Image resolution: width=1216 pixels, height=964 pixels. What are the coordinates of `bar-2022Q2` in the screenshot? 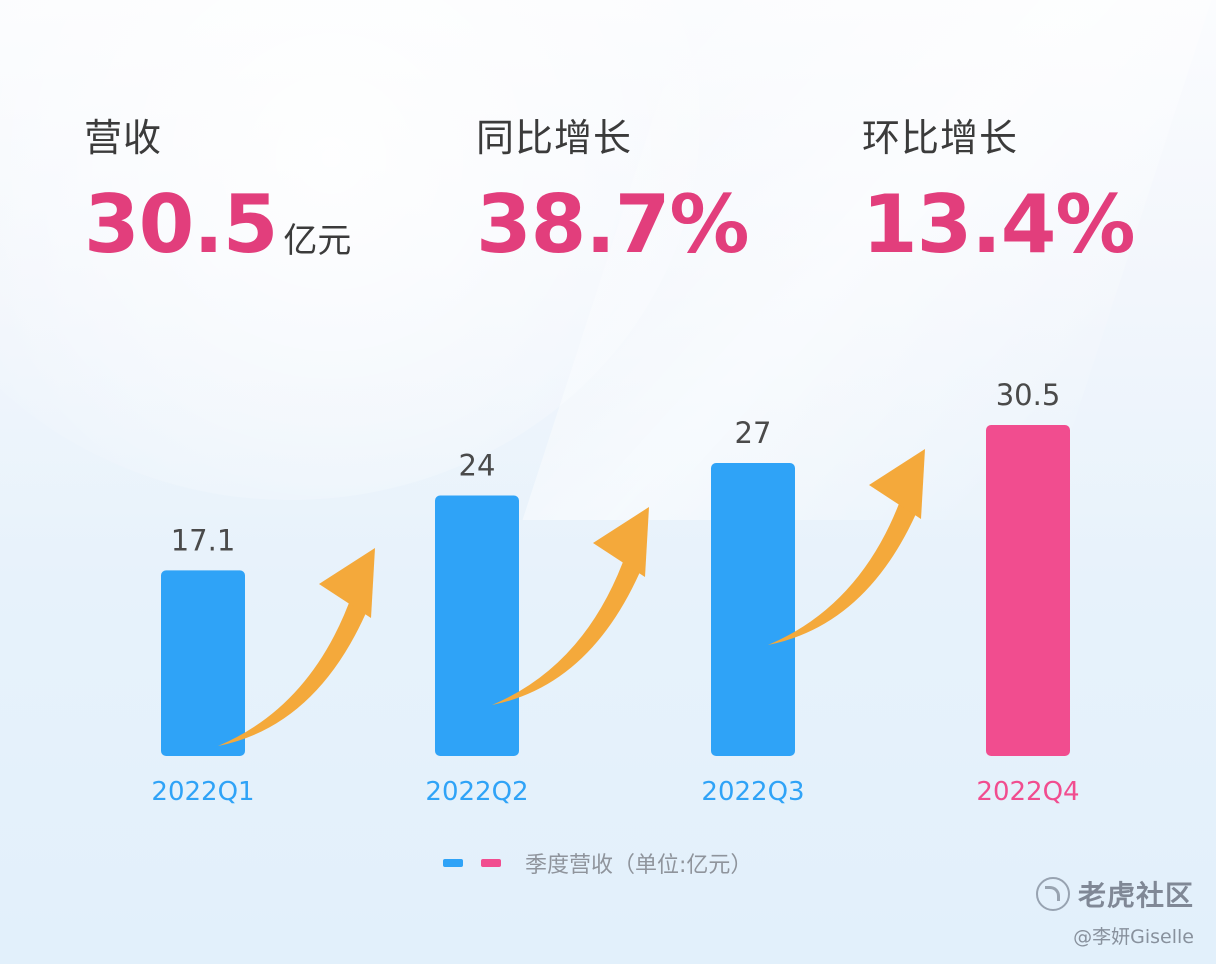 It's located at (477, 625).